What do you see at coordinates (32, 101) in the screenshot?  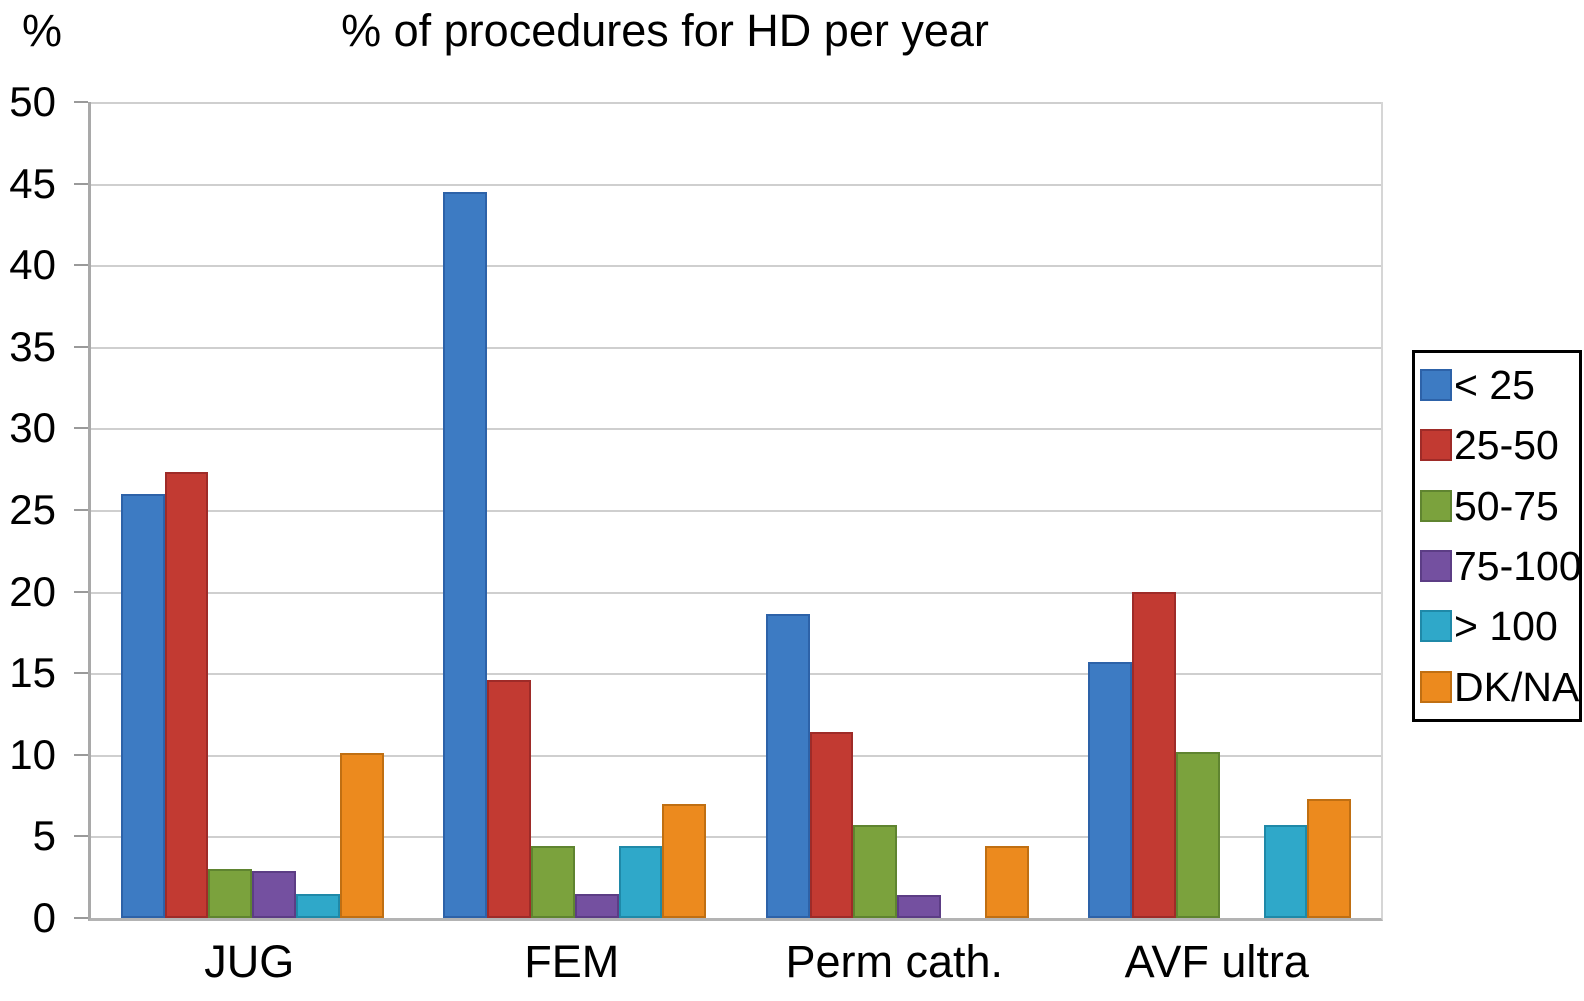 I see `y-tick-label: 50` at bounding box center [32, 101].